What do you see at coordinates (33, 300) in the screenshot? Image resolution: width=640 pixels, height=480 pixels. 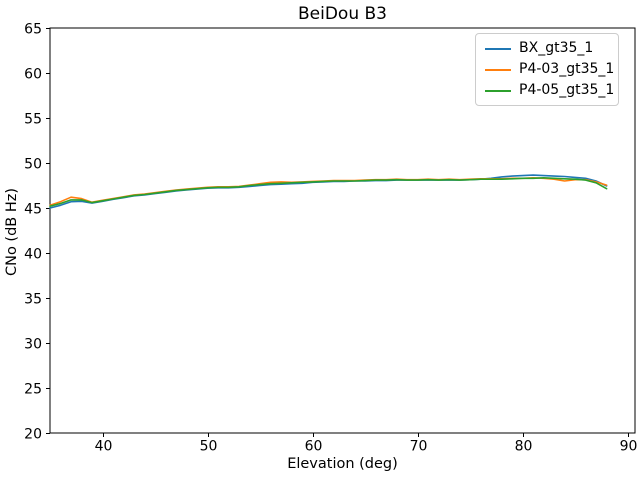 I see `y-tick-label: 35` at bounding box center [33, 300].